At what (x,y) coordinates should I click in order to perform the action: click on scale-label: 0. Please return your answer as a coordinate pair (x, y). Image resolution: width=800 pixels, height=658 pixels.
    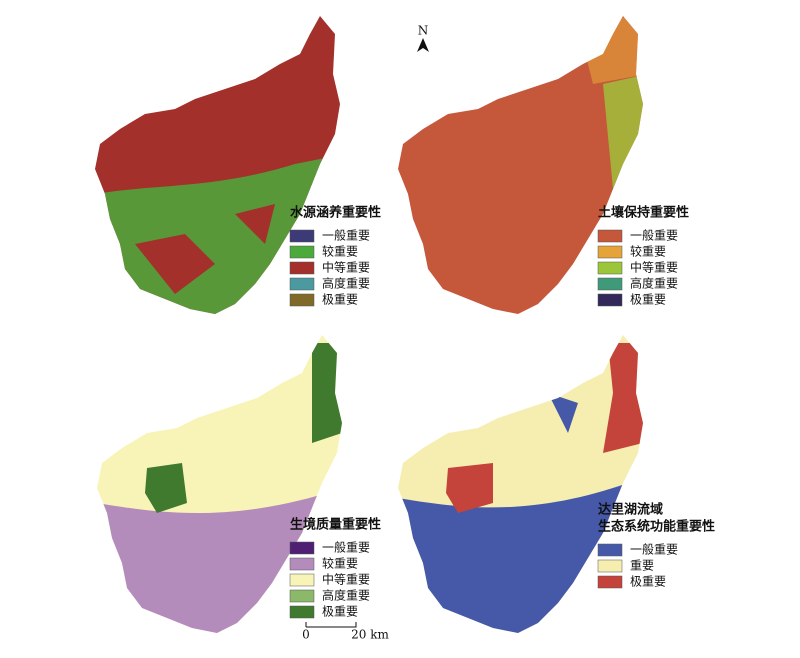
    Looking at the image, I should click on (306, 635).